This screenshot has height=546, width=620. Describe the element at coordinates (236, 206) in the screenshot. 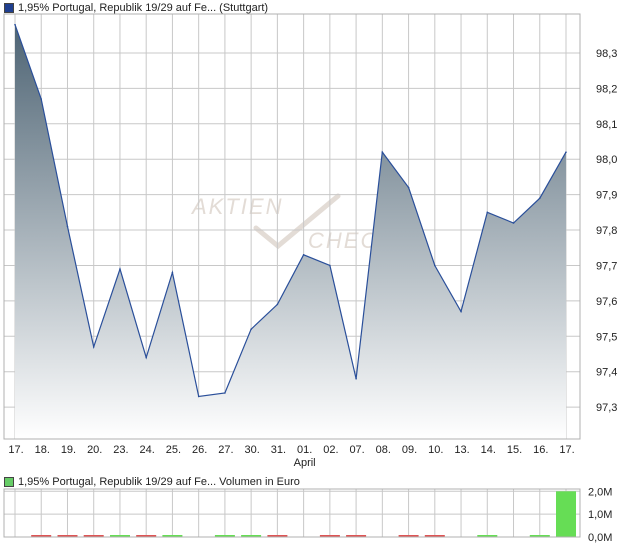

I see `watermark-text: AKTIEN` at that location.